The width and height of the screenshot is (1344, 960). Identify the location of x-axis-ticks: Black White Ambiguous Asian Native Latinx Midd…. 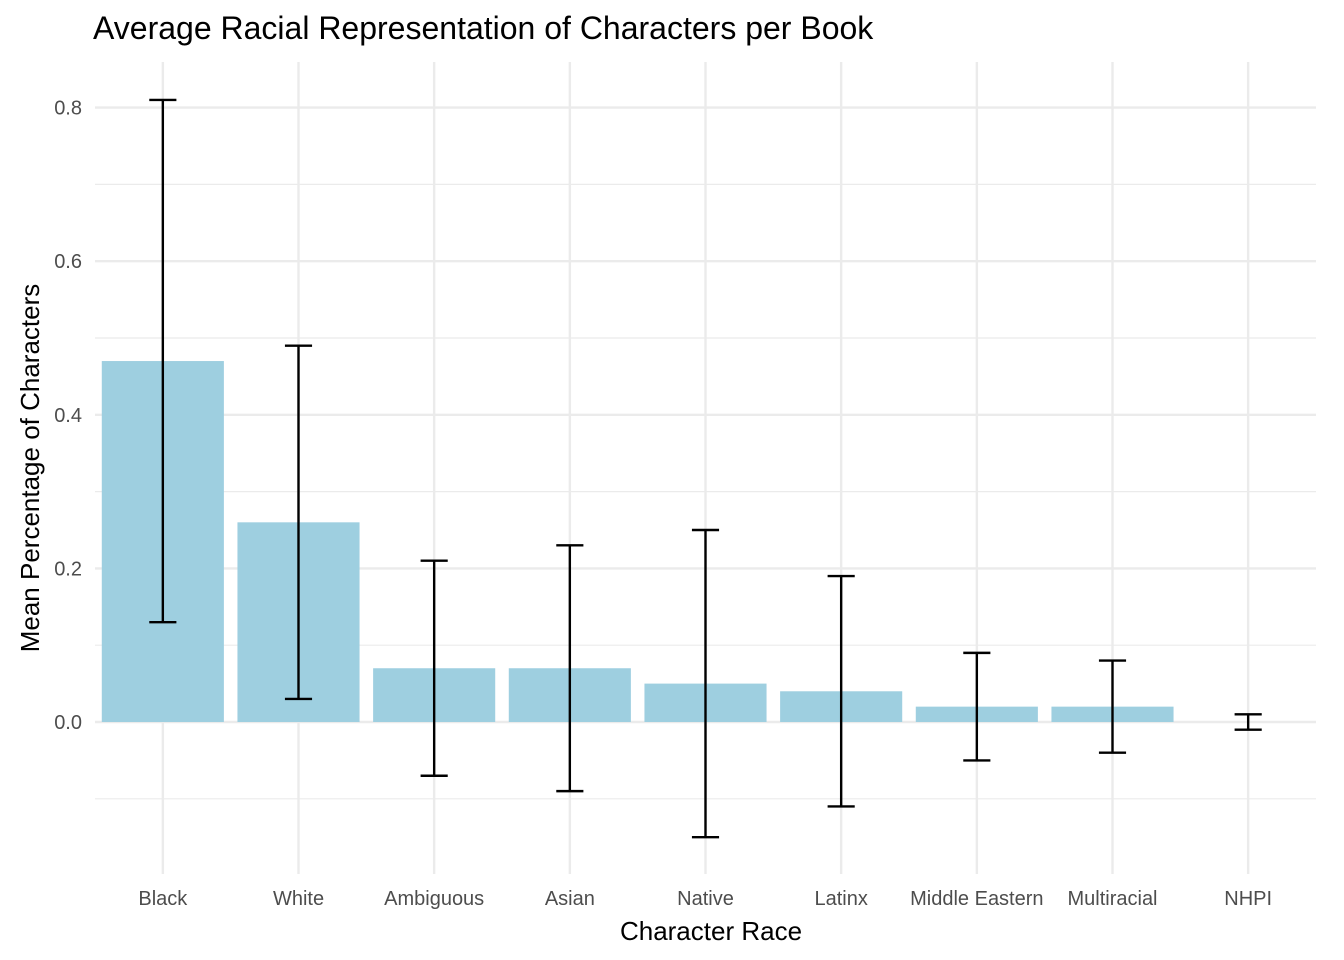
(705, 899).